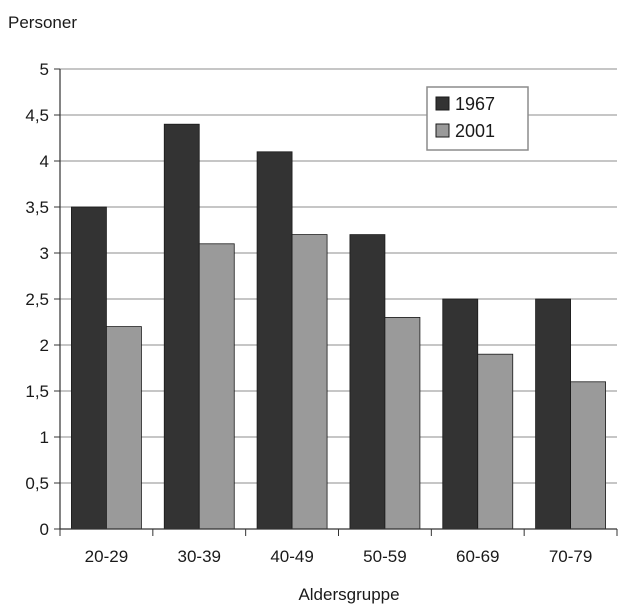 The height and width of the screenshot is (613, 632). I want to click on y-tick-label: 0,5, so click(37, 483).